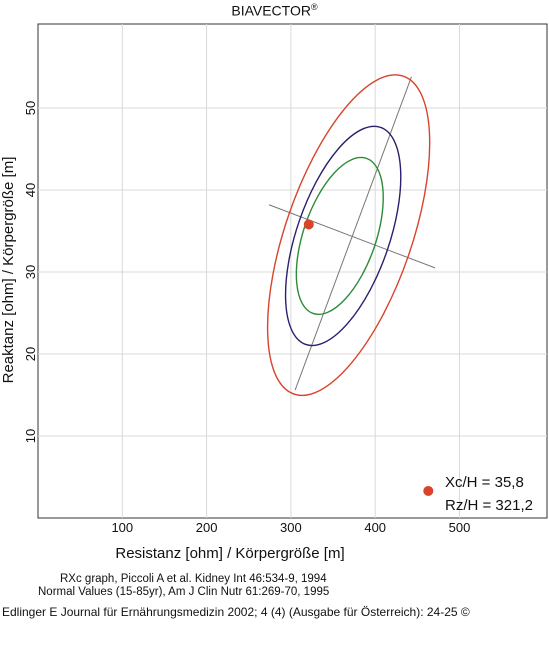 This screenshot has width=549, height=661. Describe the element at coordinates (308, 224) in the screenshot. I see `measurement-point` at that location.